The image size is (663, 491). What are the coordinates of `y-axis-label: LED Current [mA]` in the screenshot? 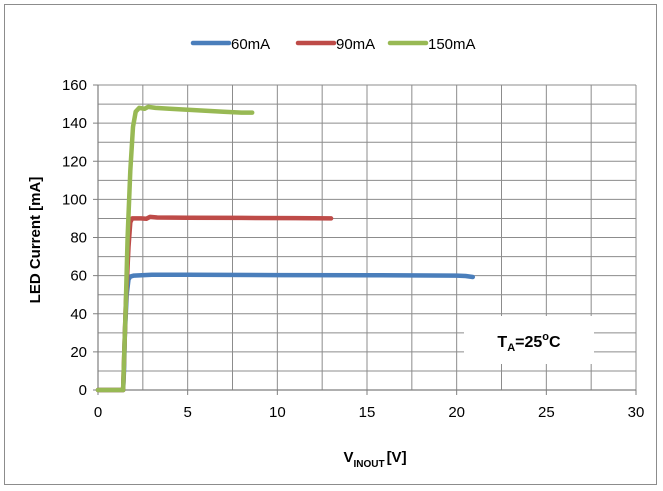 It's located at (35, 240).